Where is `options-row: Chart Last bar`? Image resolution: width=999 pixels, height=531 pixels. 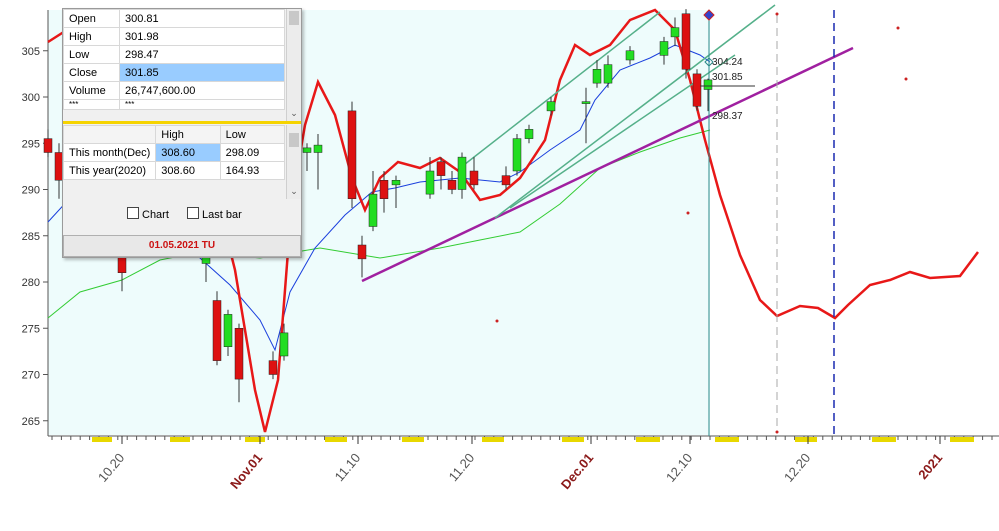
options-row: Chart Last bar is located at coordinates (182, 215).